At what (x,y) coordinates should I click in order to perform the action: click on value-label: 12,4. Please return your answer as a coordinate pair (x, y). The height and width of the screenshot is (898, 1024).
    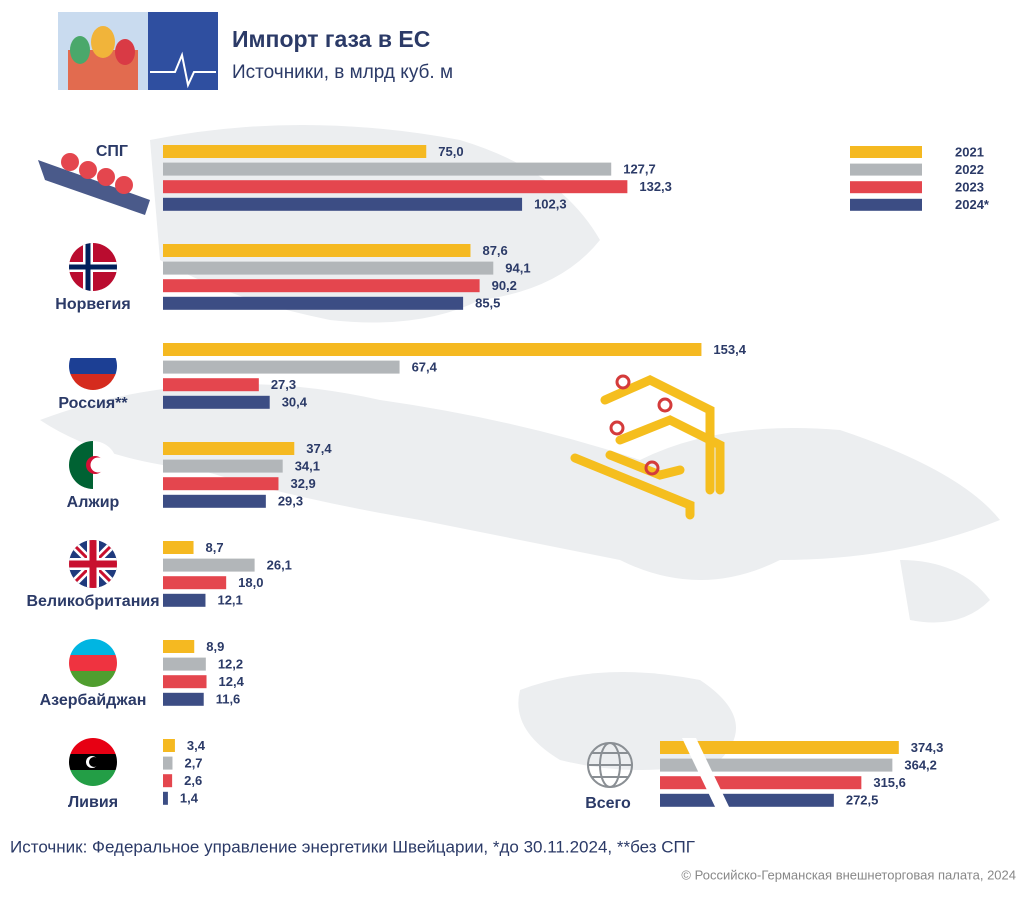
    Looking at the image, I should click on (232, 681).